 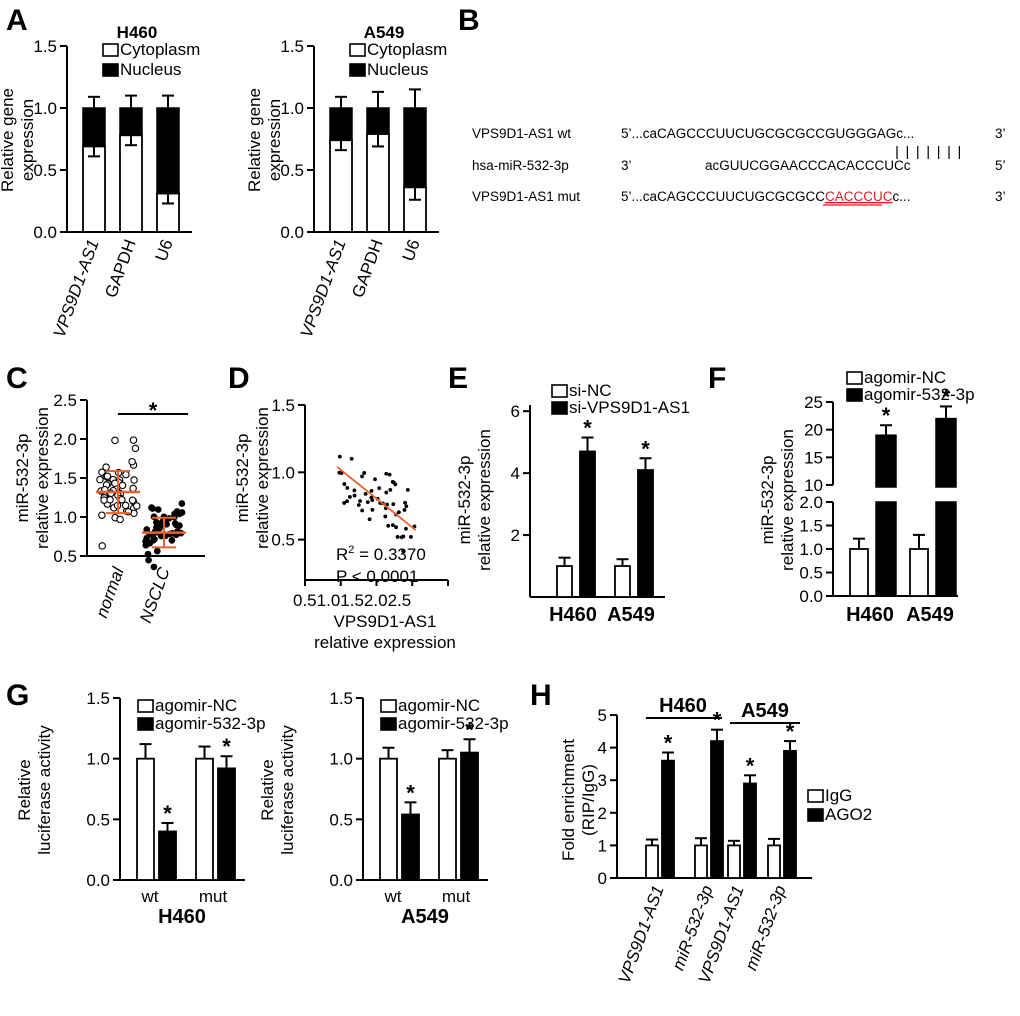 What do you see at coordinates (854, 395) in the screenshot?
I see `panel-f-legend-swatch` at bounding box center [854, 395].